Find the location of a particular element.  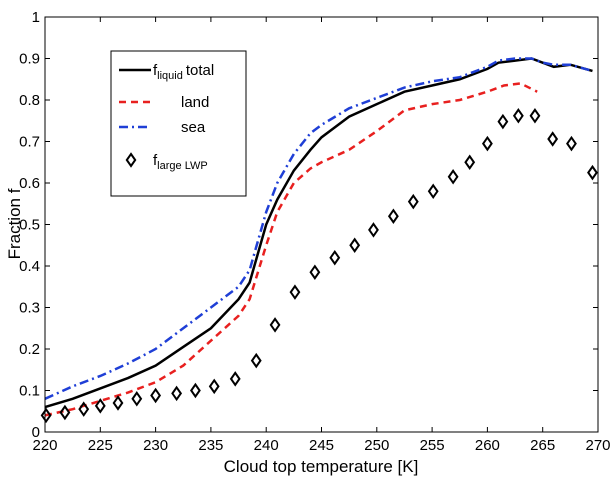

legend-text: liquid is located at coordinates (170, 76).